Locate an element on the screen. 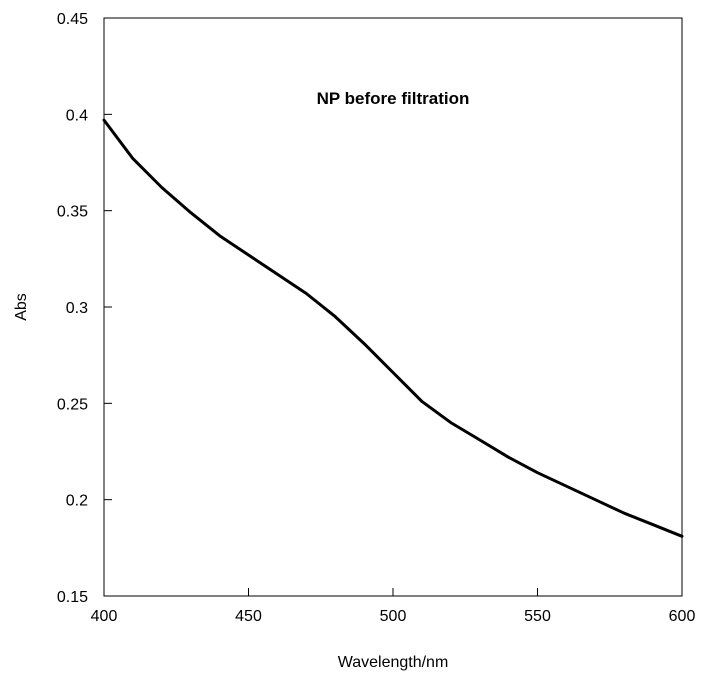 The height and width of the screenshot is (674, 702). y-axis-title: Abs is located at coordinates (21, 307).